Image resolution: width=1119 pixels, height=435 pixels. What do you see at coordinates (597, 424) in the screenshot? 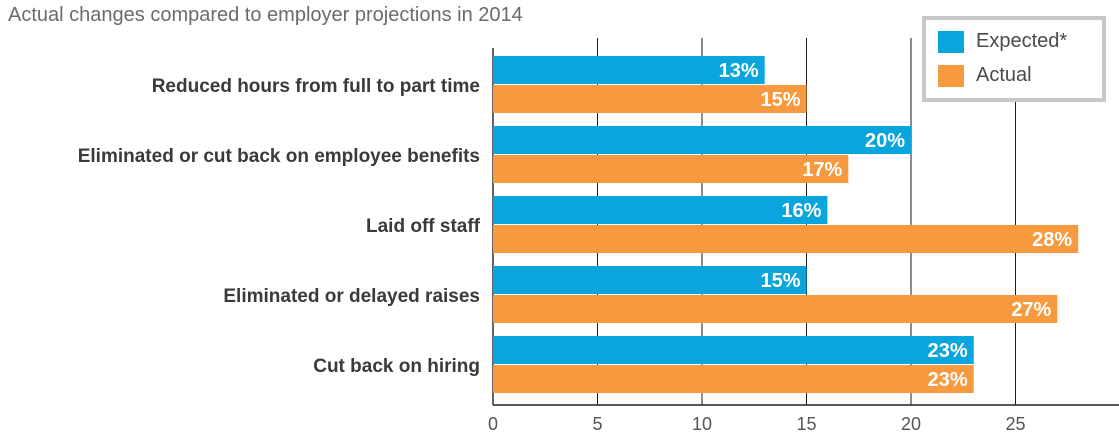
I see `x-tick-label: 5` at bounding box center [597, 424].